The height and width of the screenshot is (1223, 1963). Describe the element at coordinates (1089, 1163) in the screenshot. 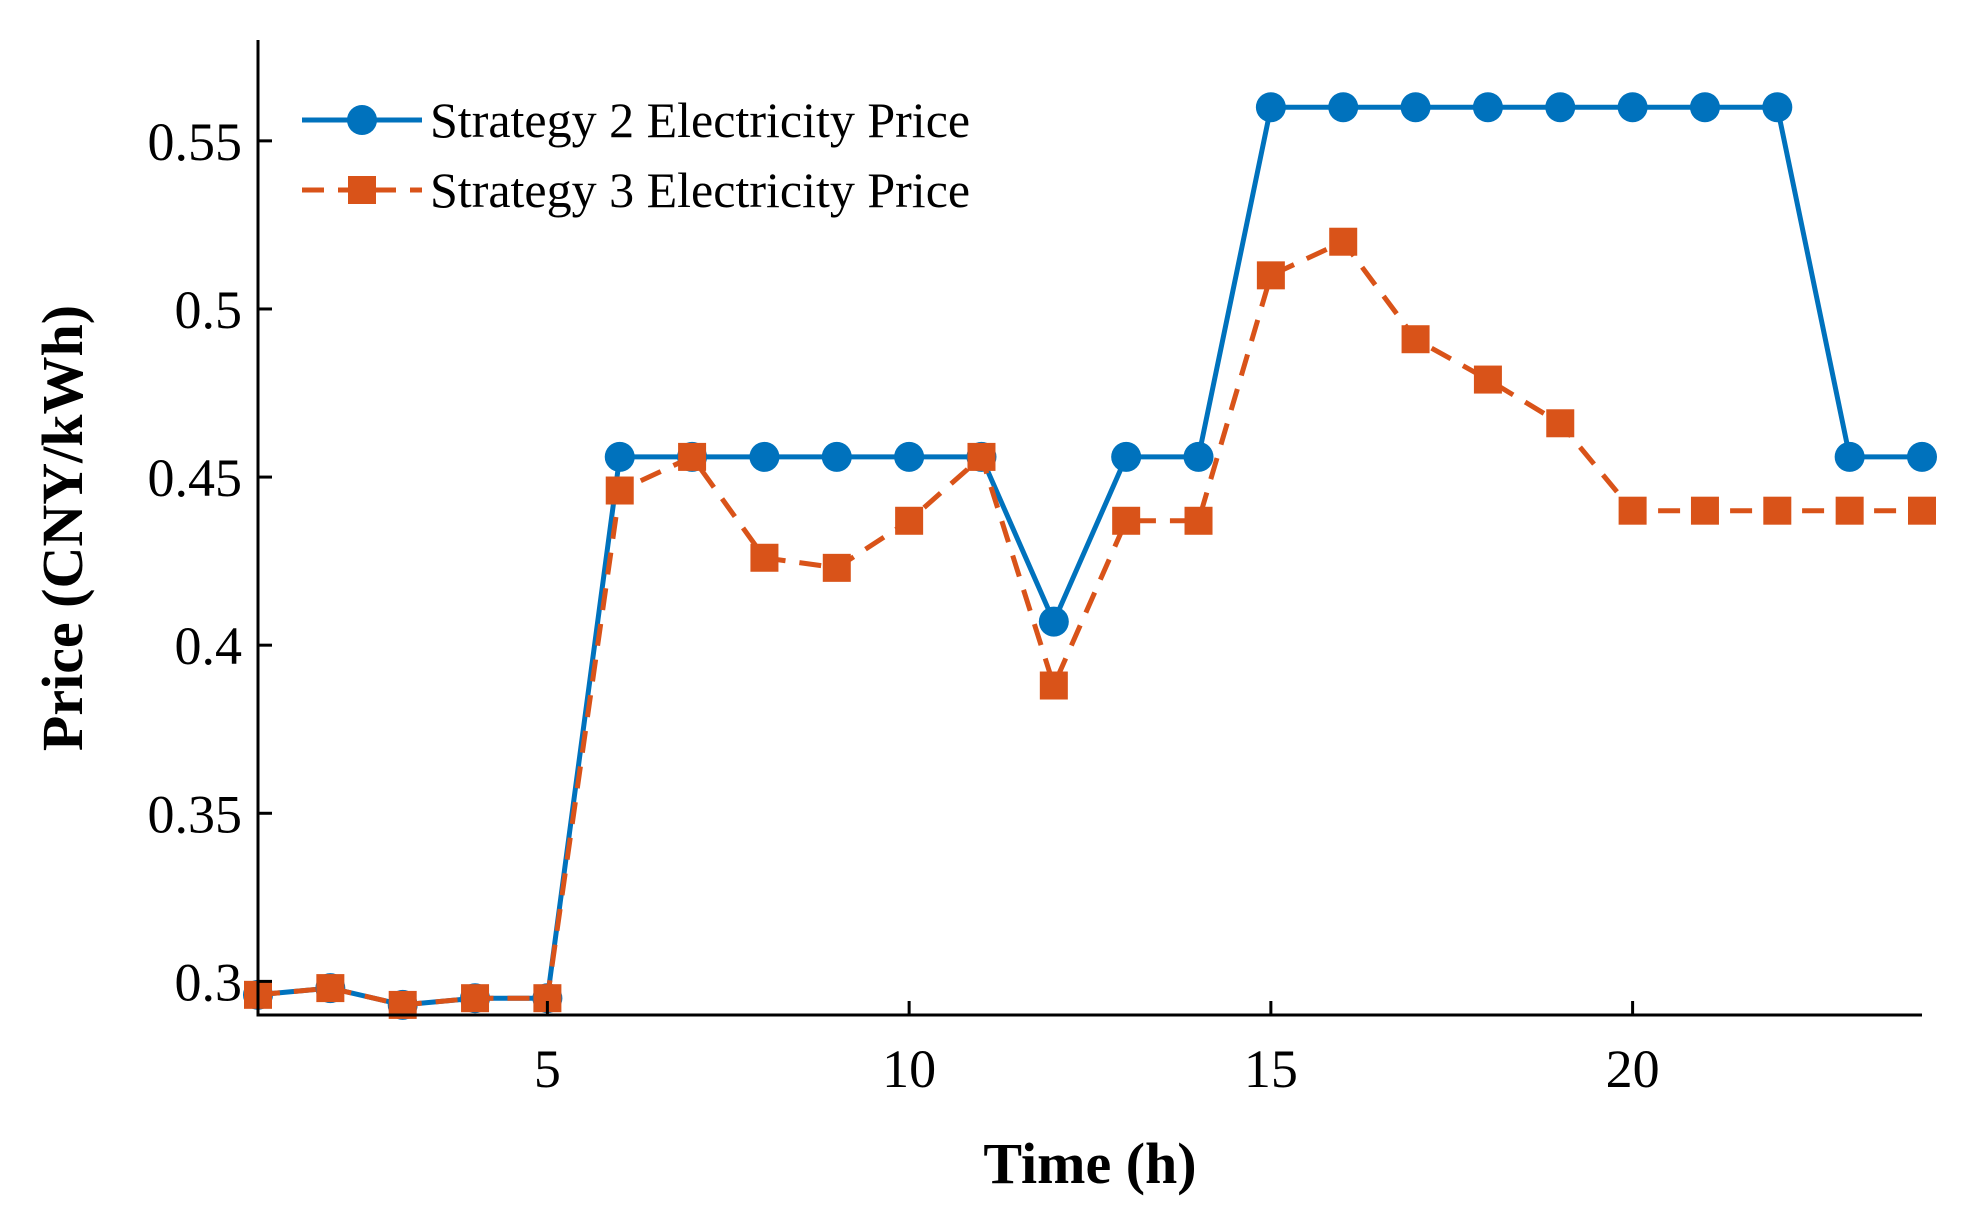

I see `x-axis-title: Time (h)` at that location.